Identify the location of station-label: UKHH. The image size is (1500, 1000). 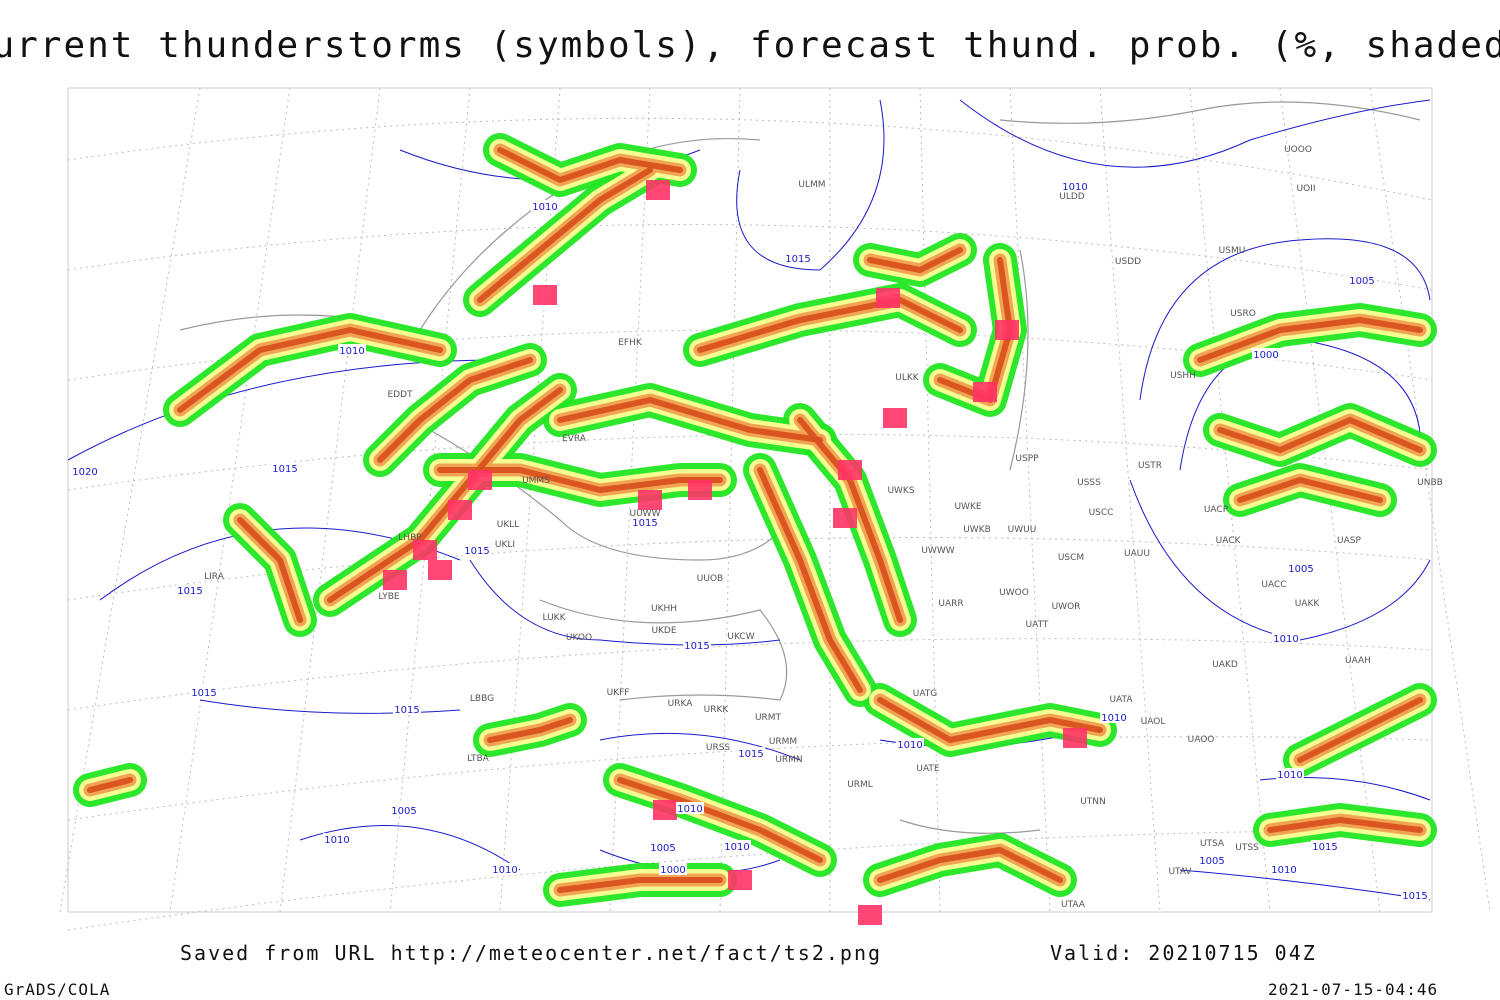
(664, 609).